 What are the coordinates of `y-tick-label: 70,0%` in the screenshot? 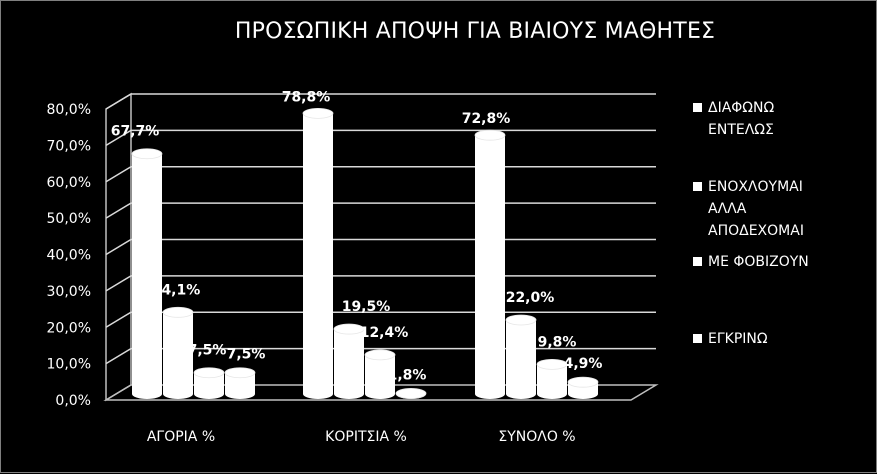 It's located at (69, 146).